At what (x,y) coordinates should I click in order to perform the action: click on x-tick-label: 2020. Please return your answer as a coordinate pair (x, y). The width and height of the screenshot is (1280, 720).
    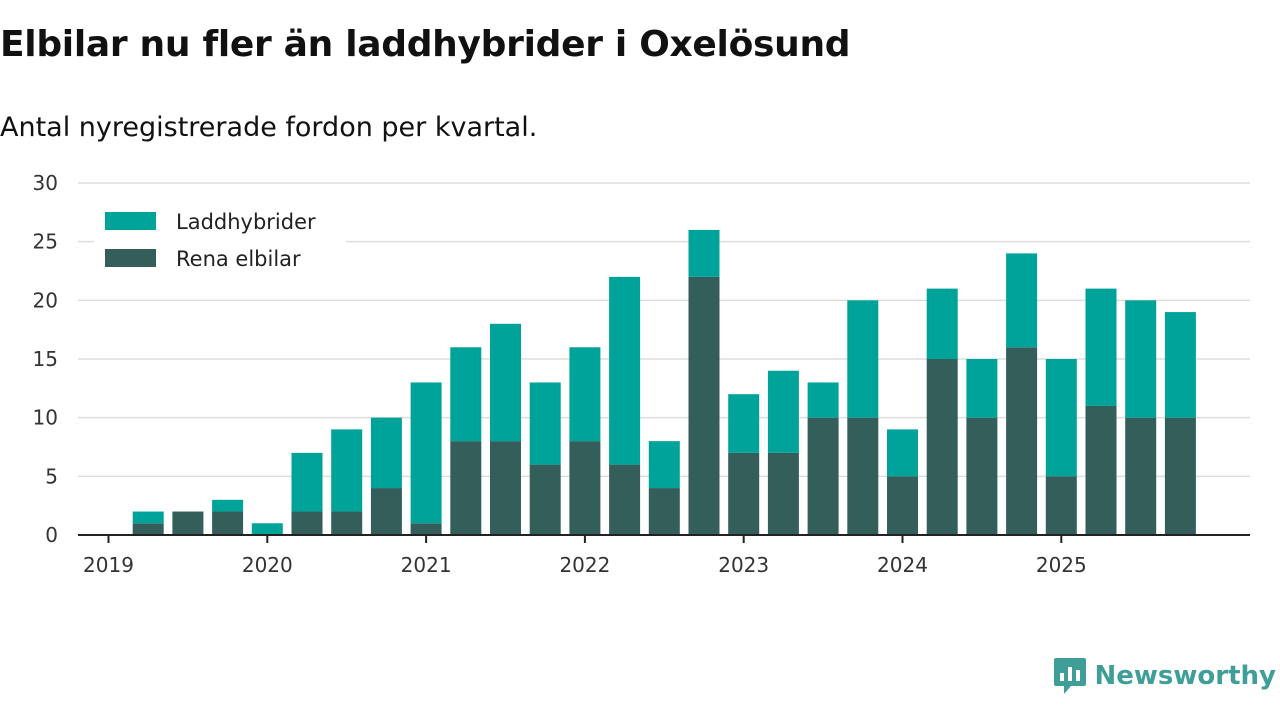
    Looking at the image, I should click on (267, 565).